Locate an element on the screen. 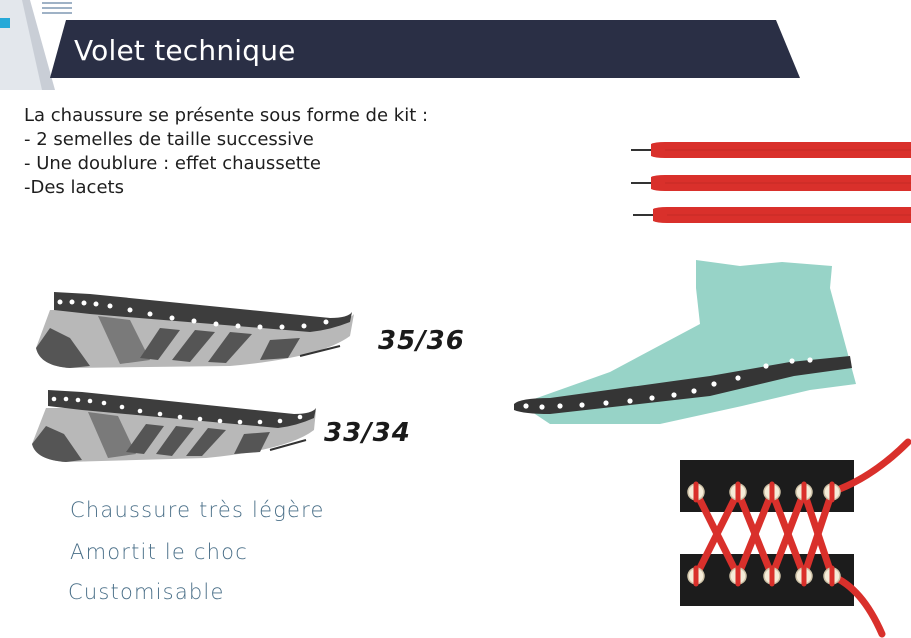  feature-item: Chaussure très légère is located at coordinates (197, 510).